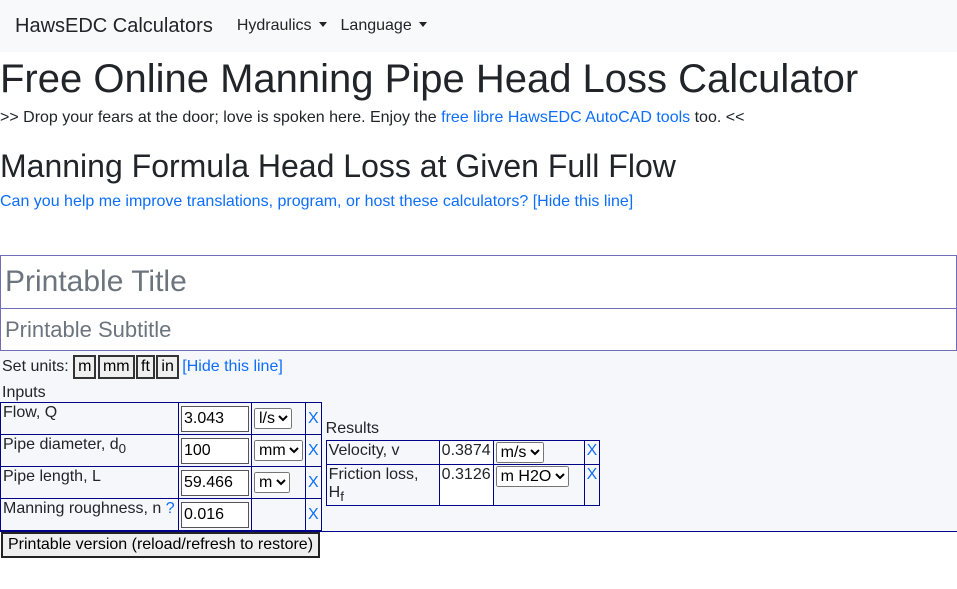 The width and height of the screenshot is (957, 589). Describe the element at coordinates (352, 428) in the screenshot. I see `results-heading: Results` at that location.